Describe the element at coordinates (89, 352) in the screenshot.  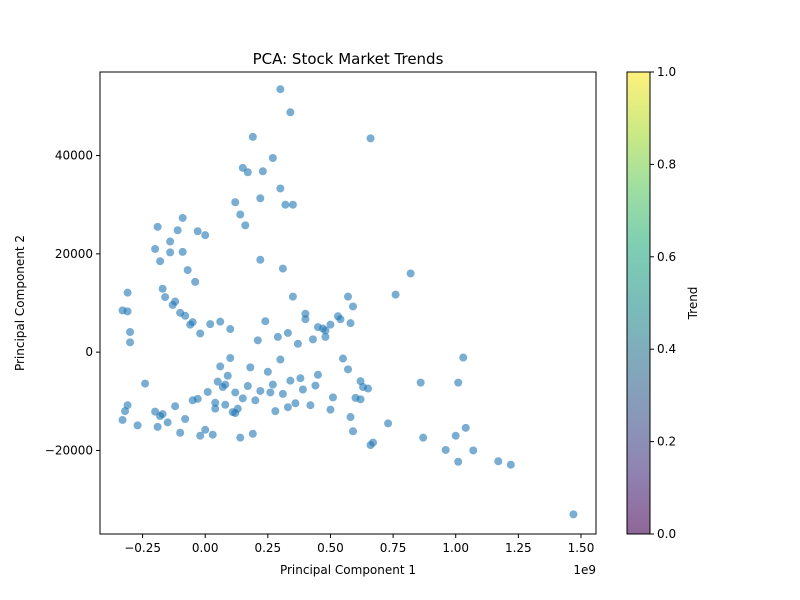
I see `y-tick-label: 0` at that location.